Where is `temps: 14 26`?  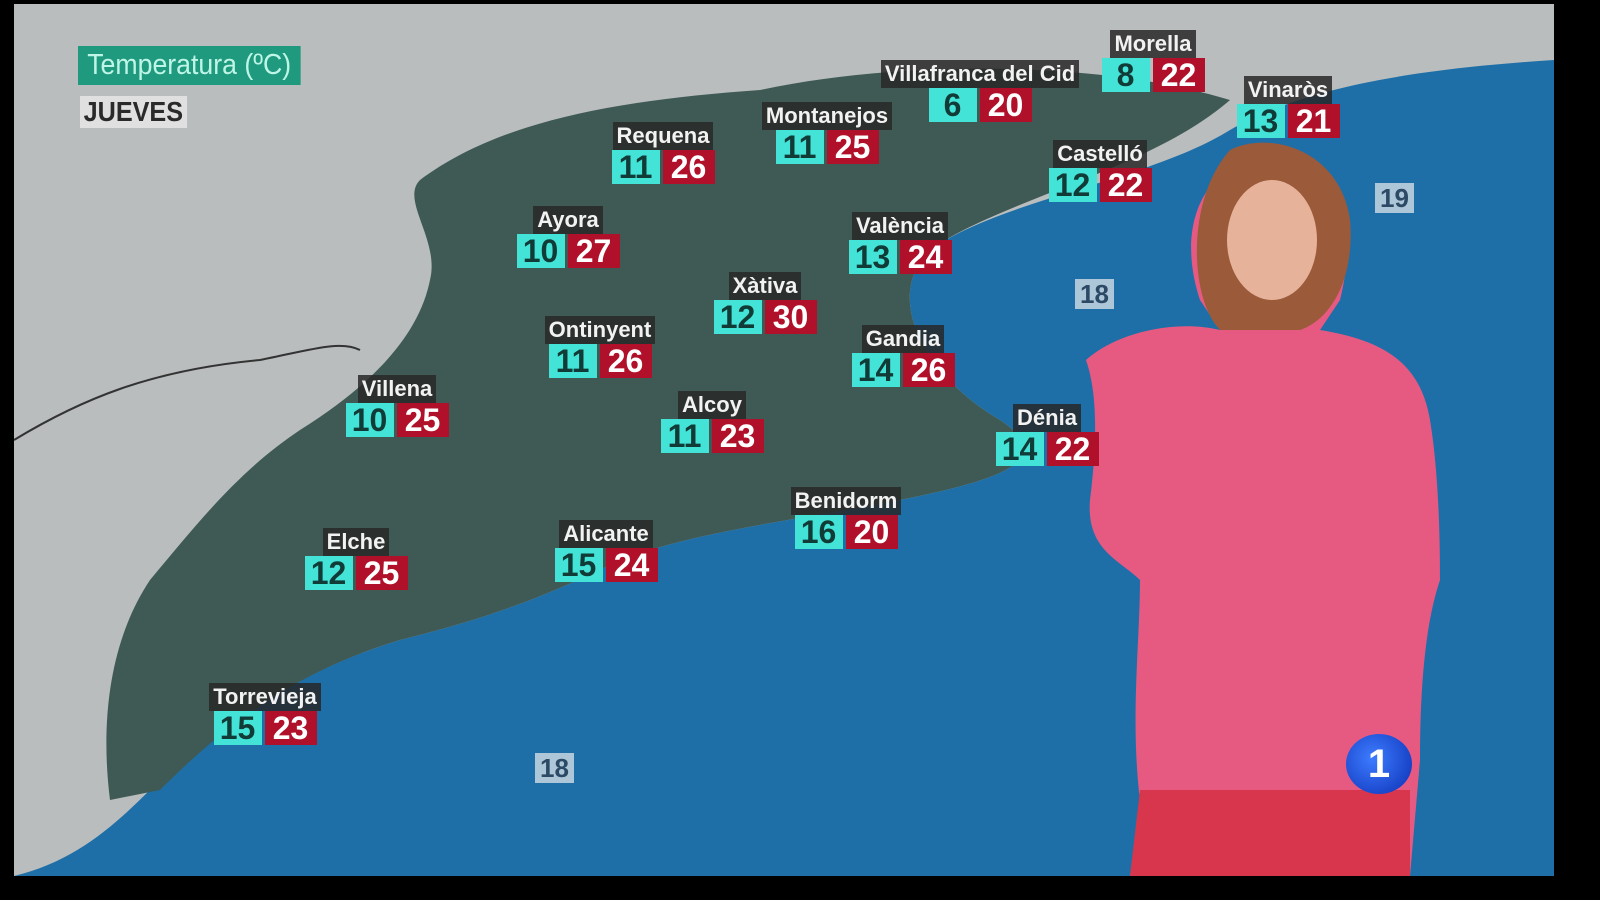 temps: 14 26 is located at coordinates (903, 370).